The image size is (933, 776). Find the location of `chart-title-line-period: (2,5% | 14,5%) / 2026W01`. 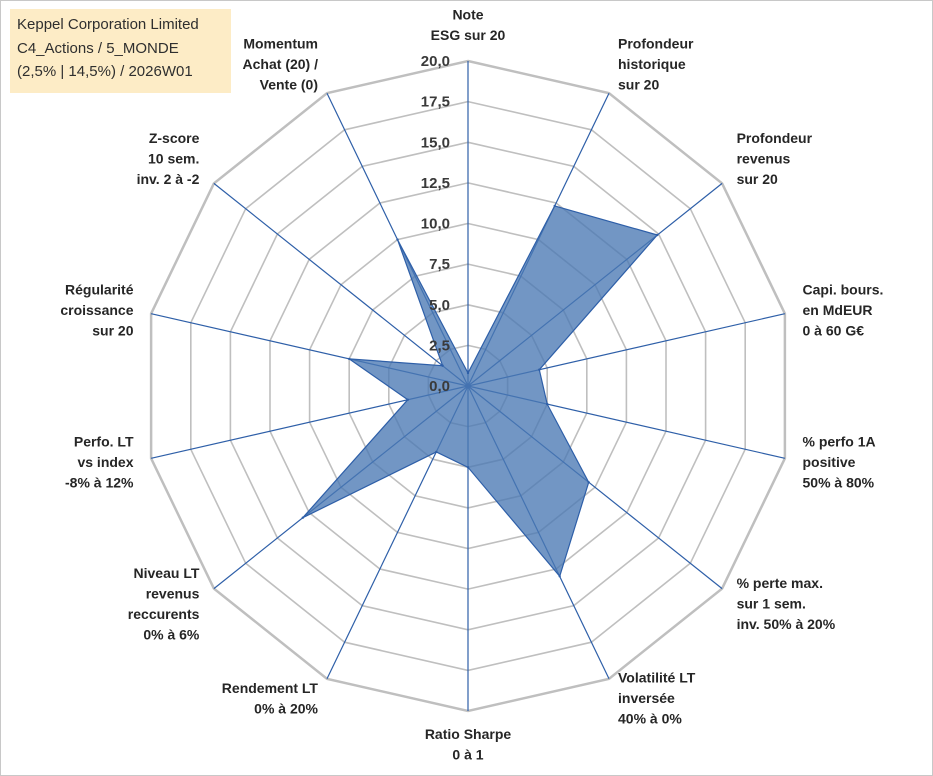

chart-title-line-period: (2,5% | 14,5%) / 2026W01 is located at coordinates (105, 71).